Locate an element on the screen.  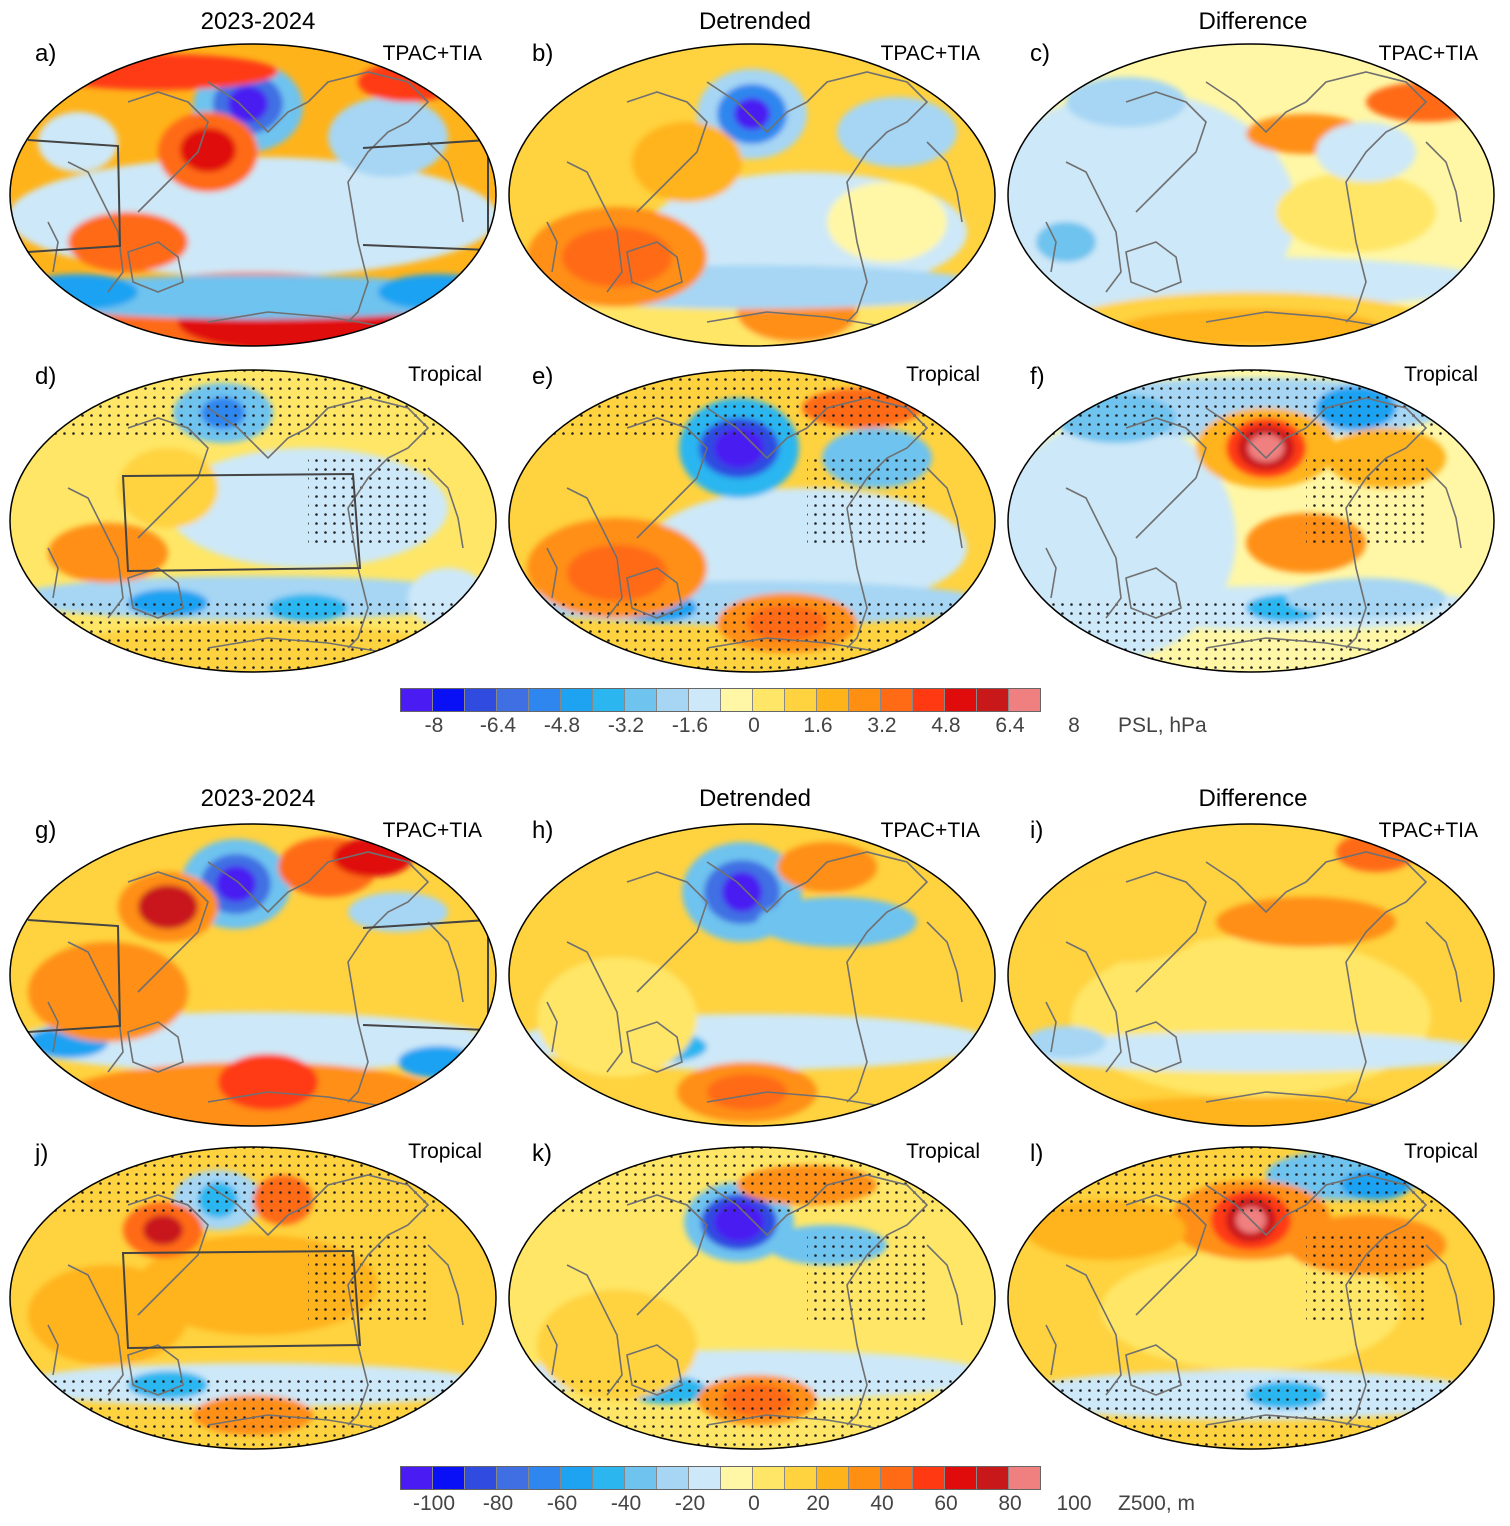
column-header-difference-lower: Difference is located at coordinates (1253, 798).